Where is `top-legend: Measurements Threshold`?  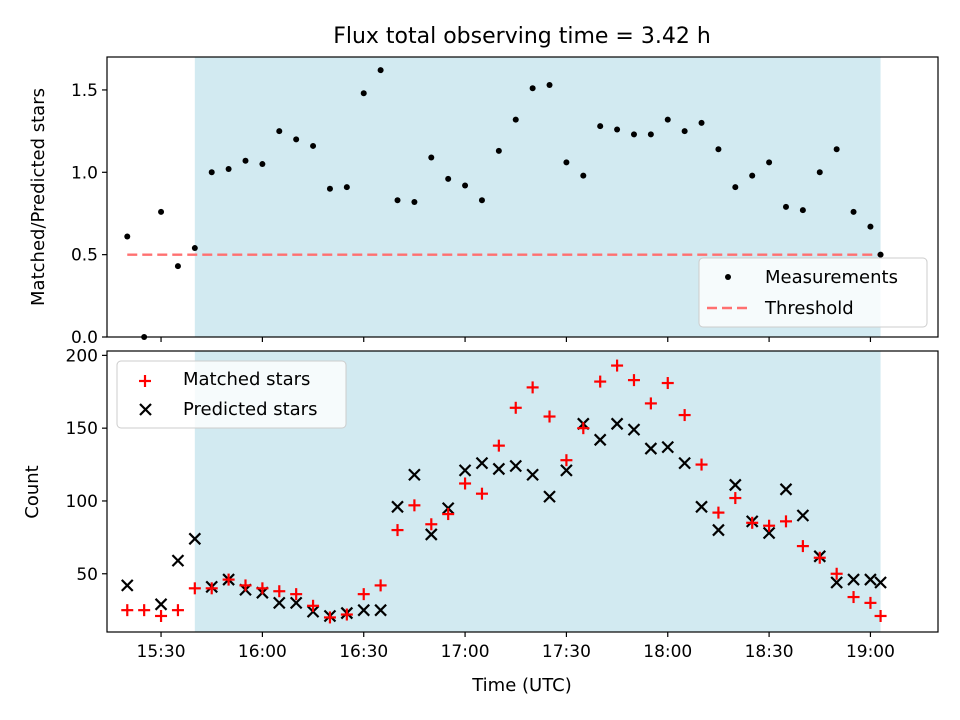 top-legend: Measurements Threshold is located at coordinates (813, 292).